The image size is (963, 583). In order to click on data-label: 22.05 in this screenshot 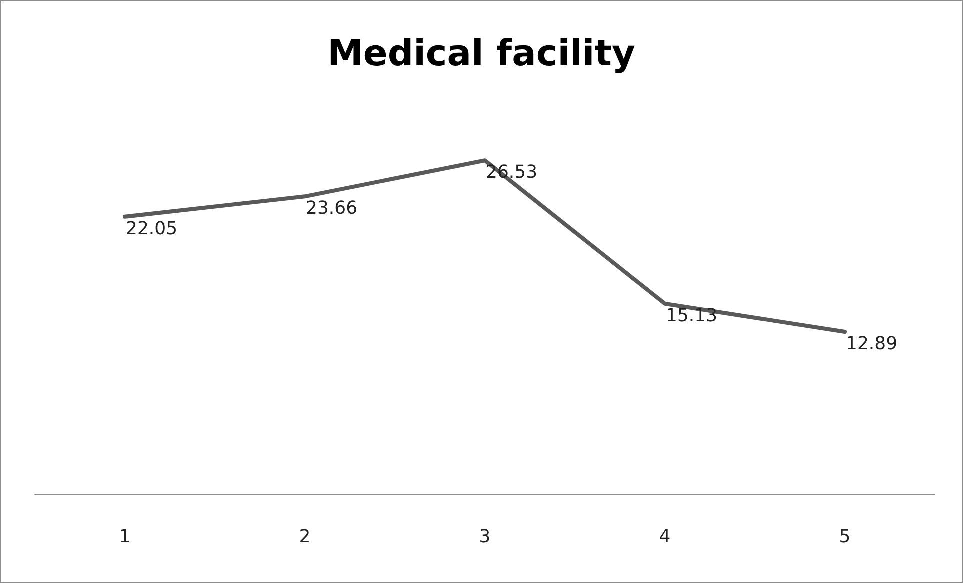, I will do `click(152, 229)`.